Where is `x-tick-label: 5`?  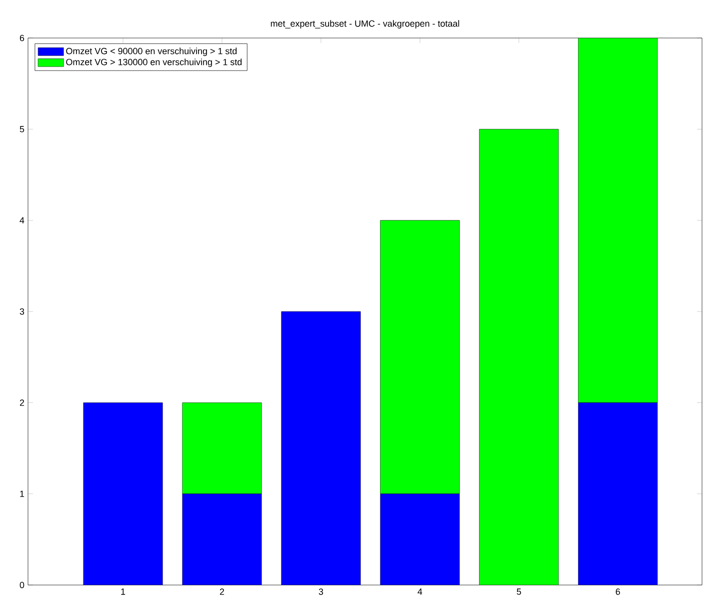 x-tick-label: 5 is located at coordinates (519, 591).